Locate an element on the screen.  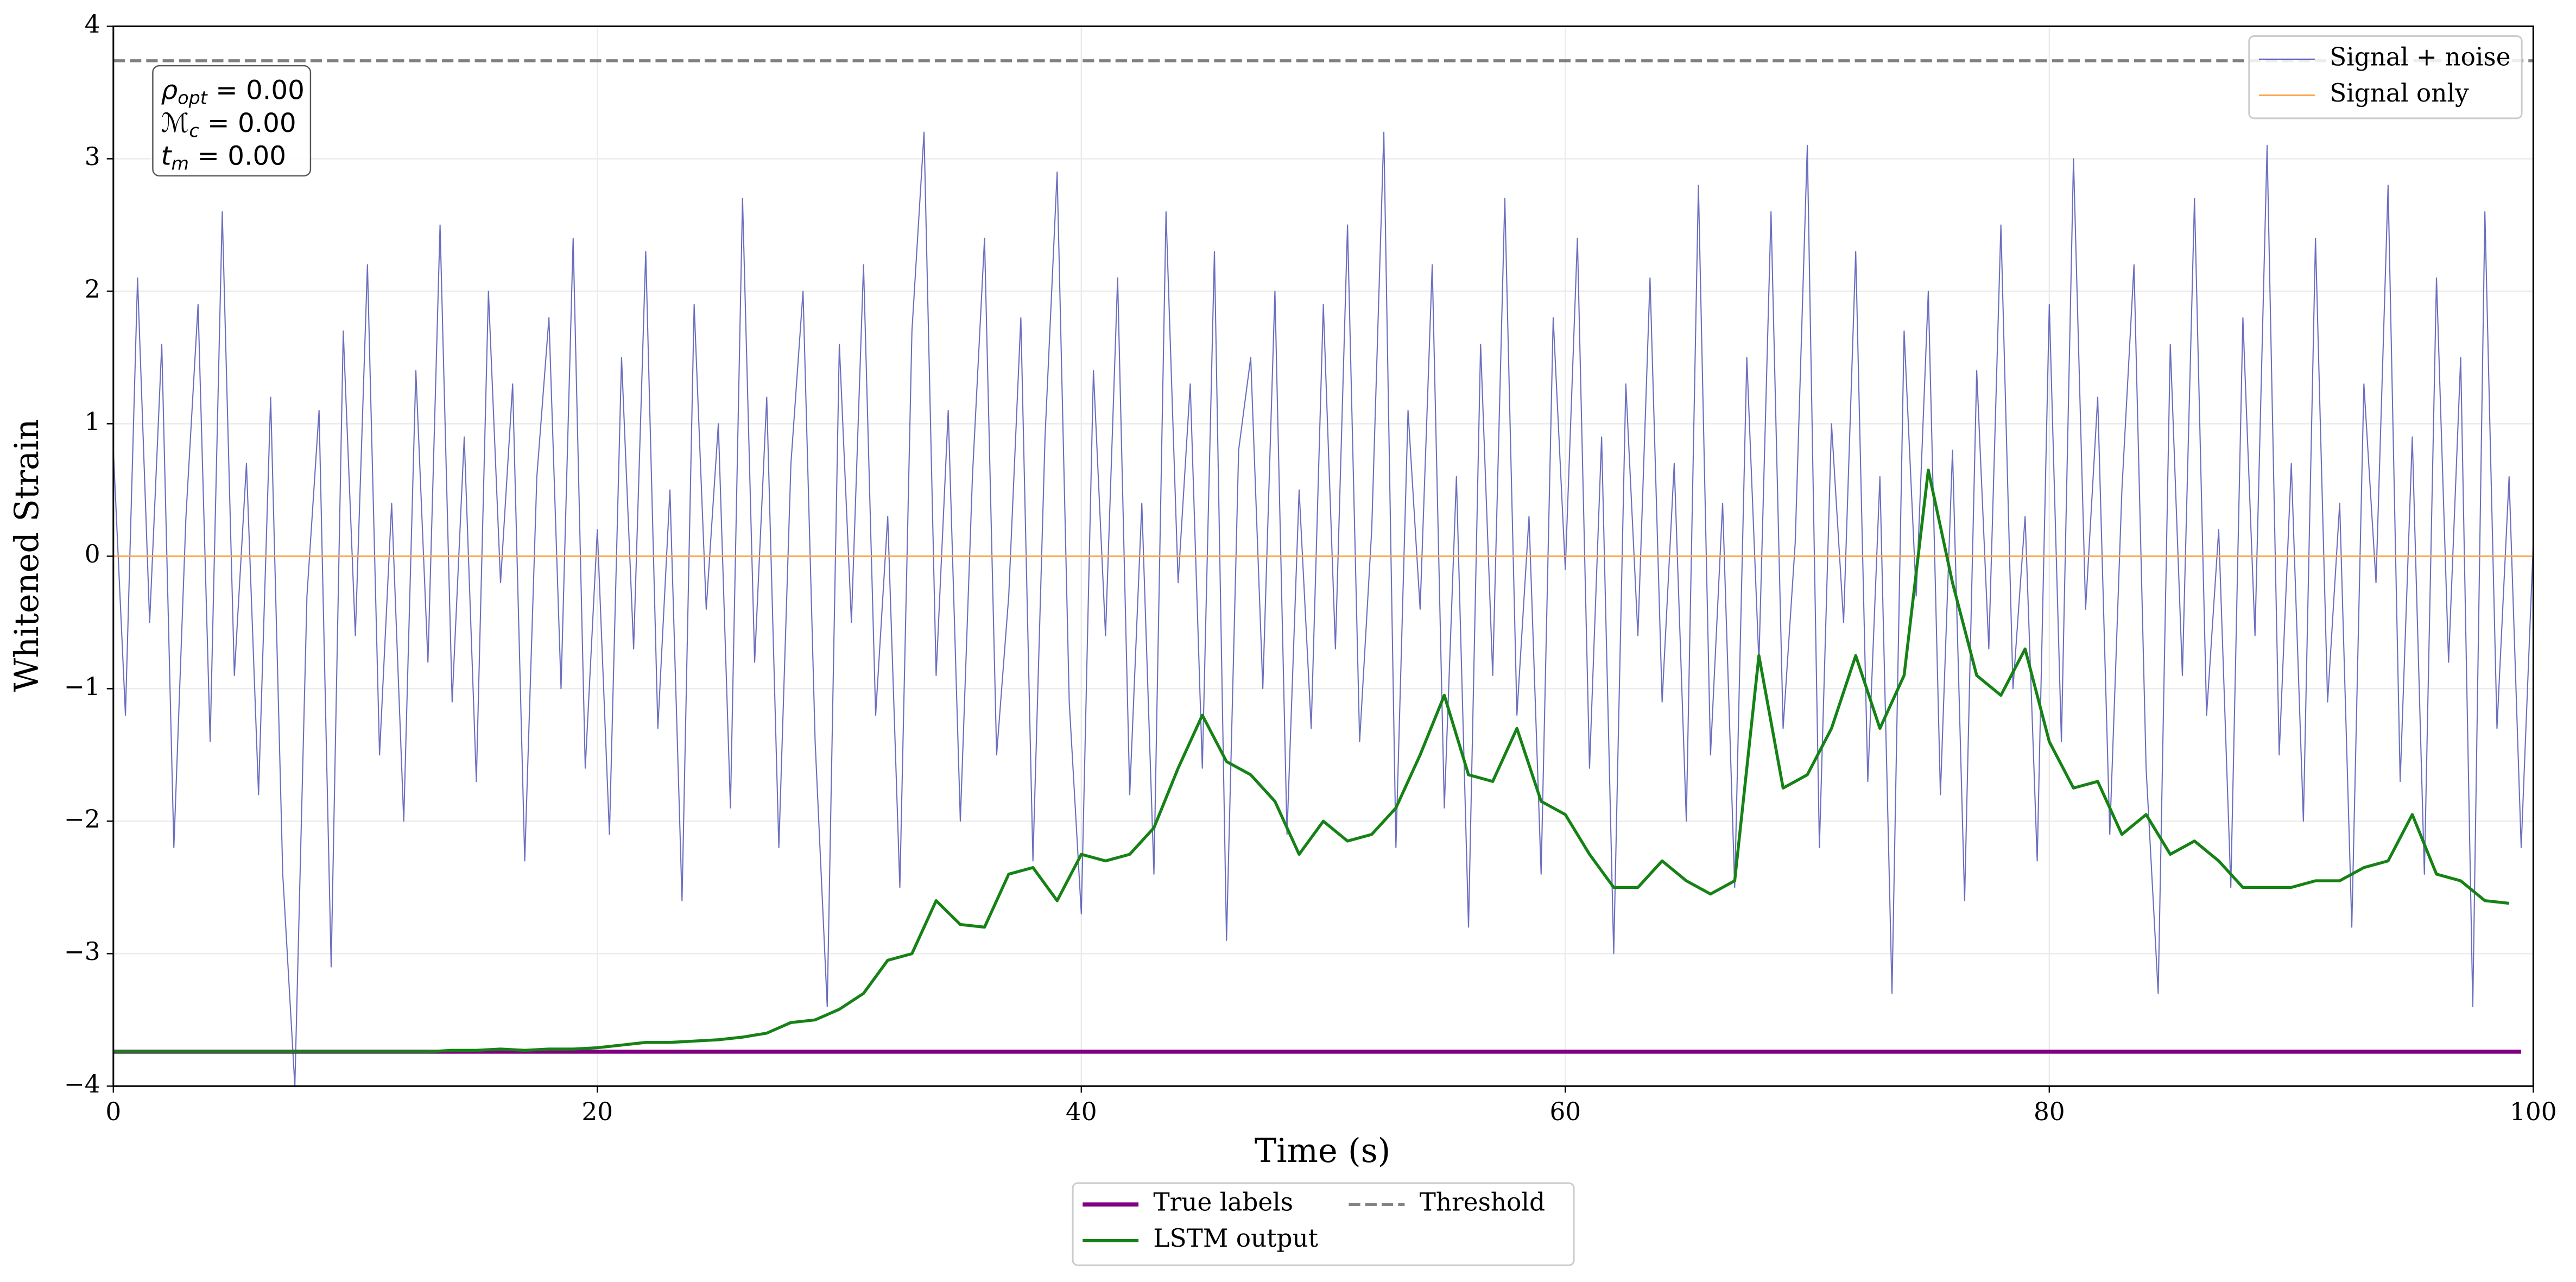
y-tick-label: 1 is located at coordinates (92, 421).